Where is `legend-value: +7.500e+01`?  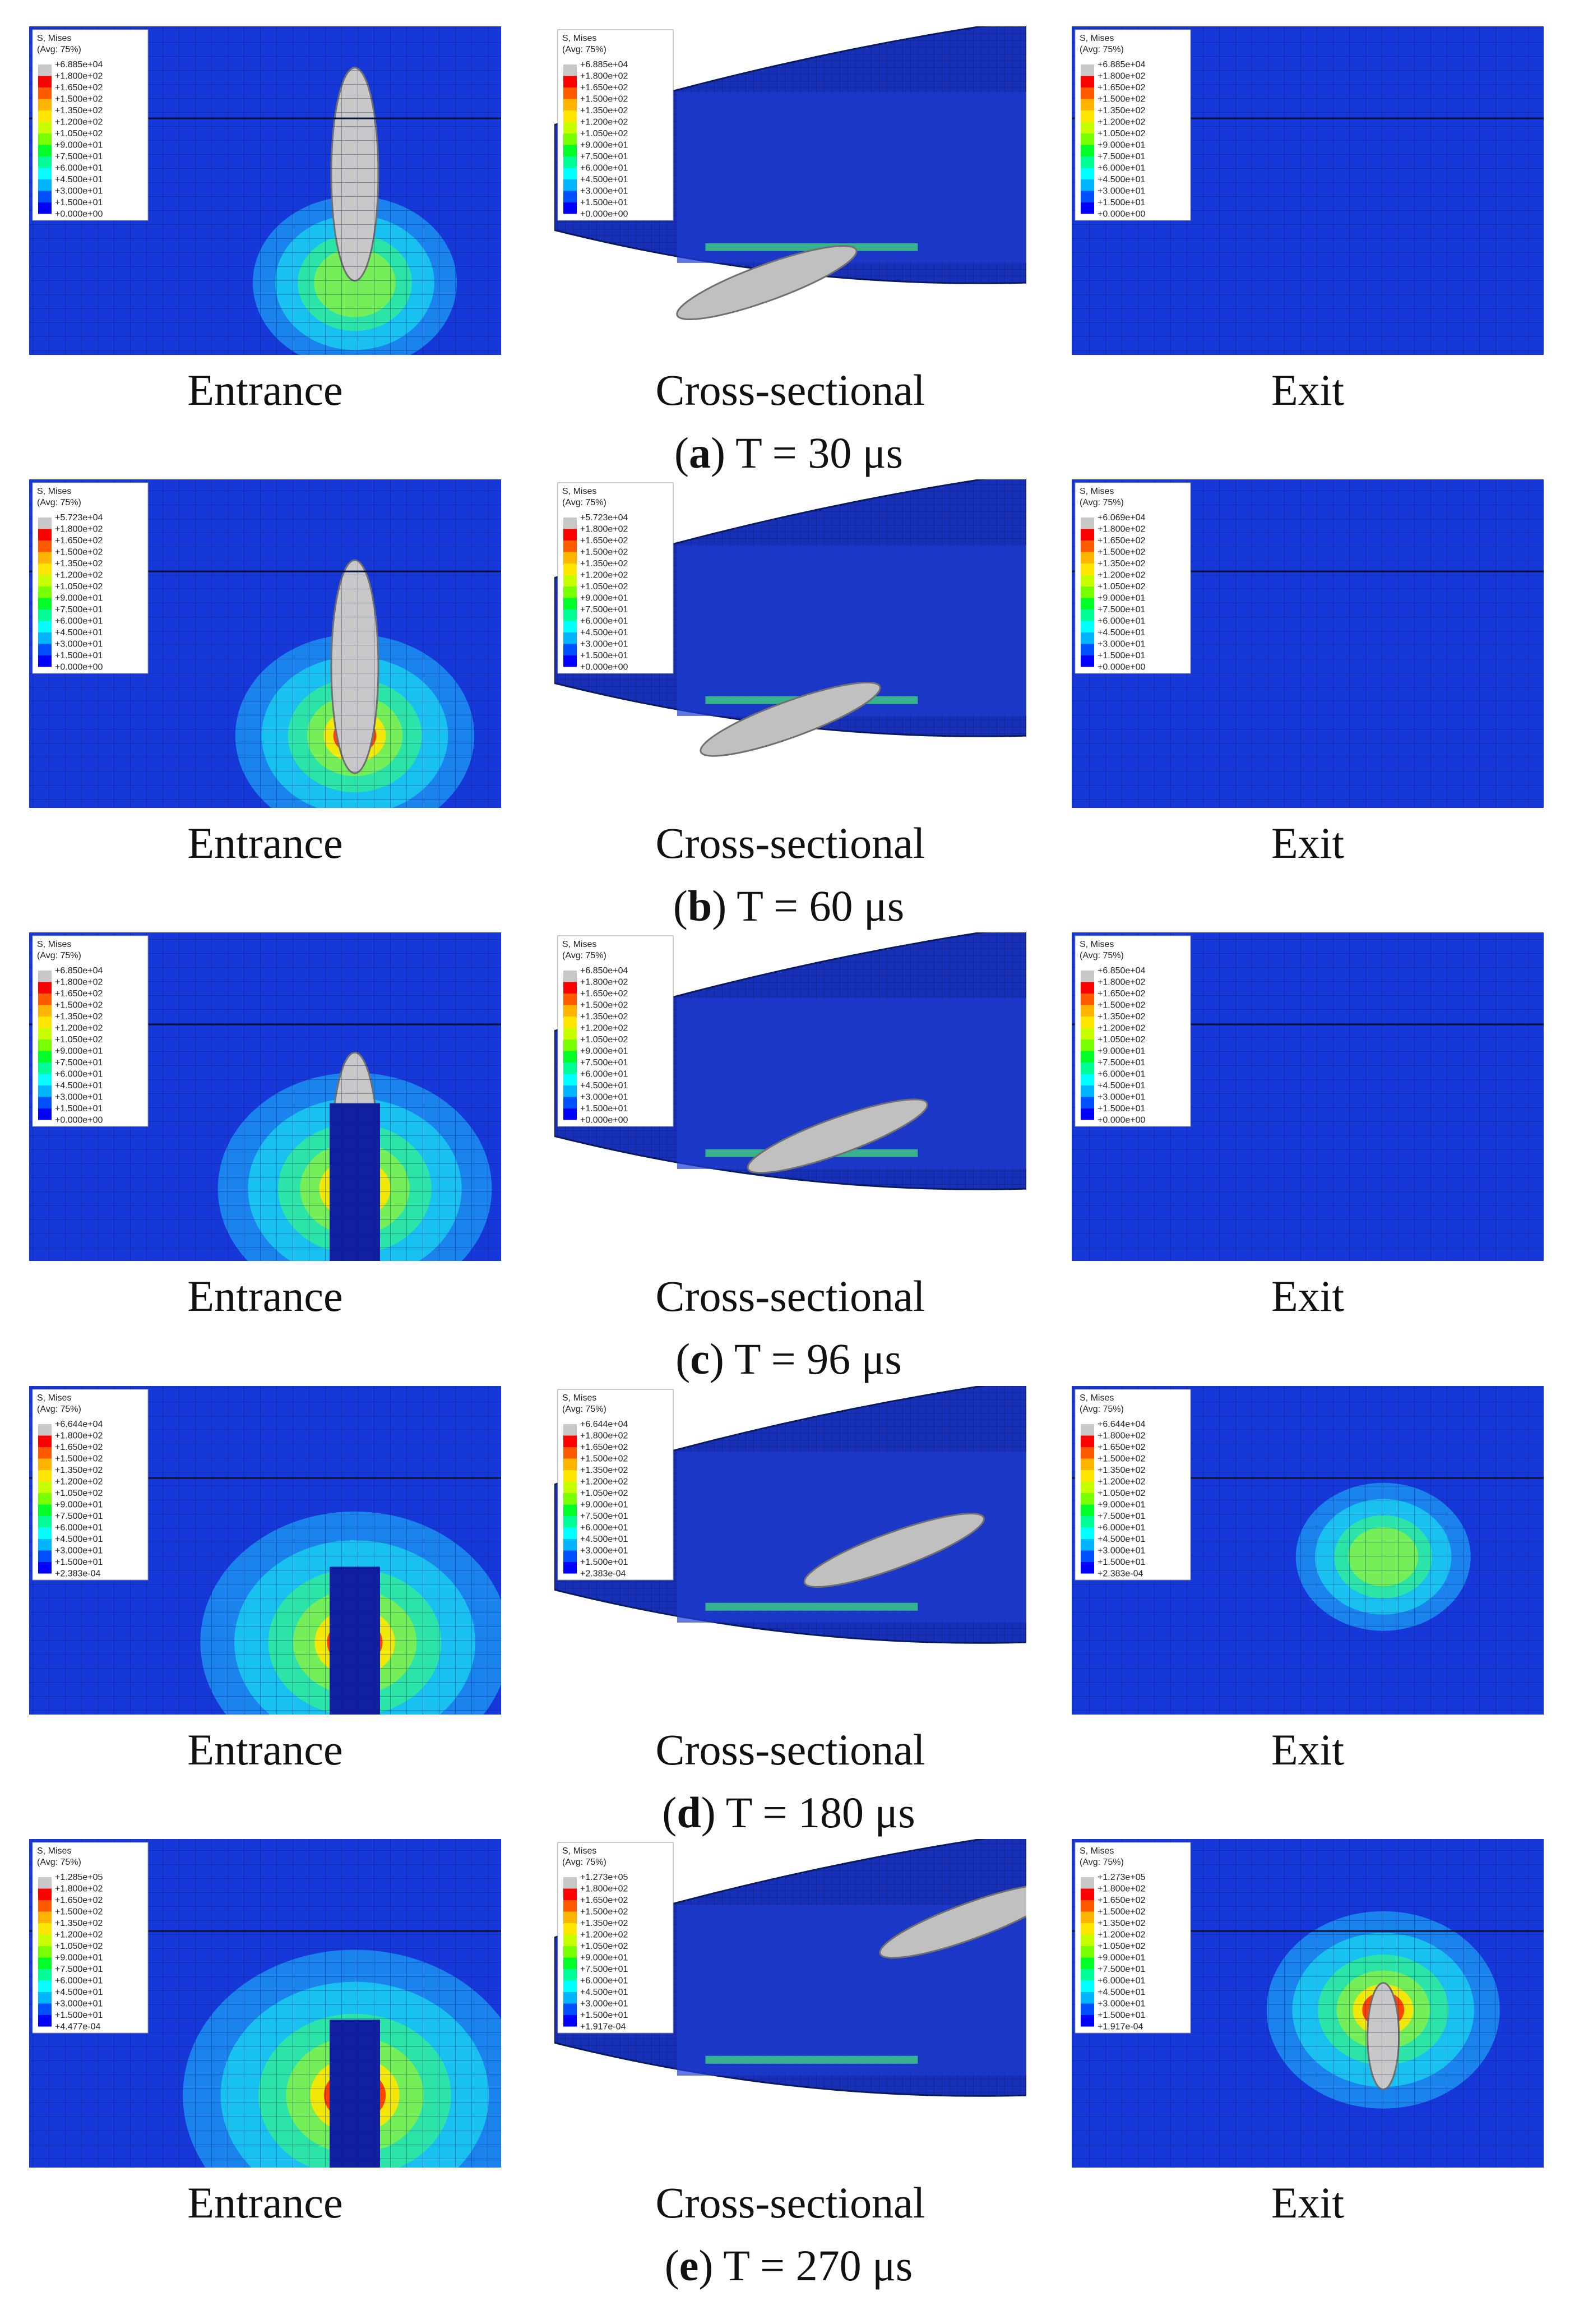 legend-value: +7.500e+01 is located at coordinates (1122, 1516).